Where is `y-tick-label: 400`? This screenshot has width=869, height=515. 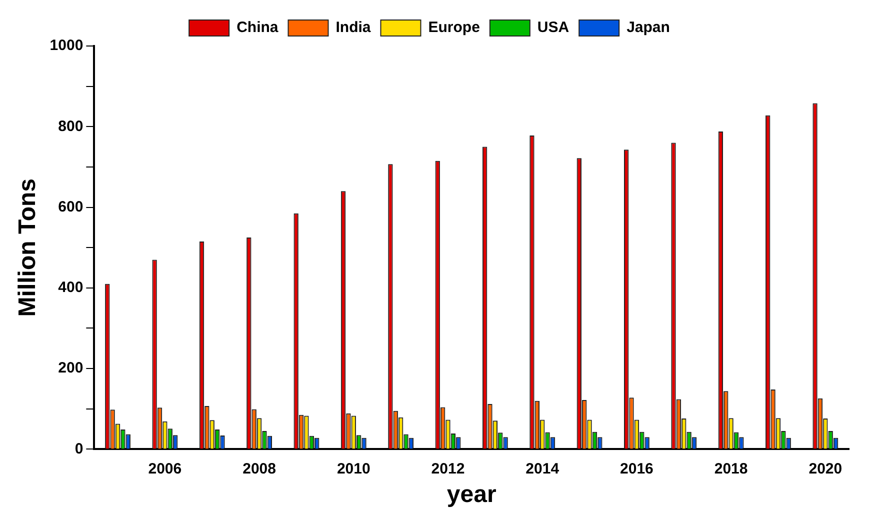
y-tick-label: 400 is located at coordinates (71, 287).